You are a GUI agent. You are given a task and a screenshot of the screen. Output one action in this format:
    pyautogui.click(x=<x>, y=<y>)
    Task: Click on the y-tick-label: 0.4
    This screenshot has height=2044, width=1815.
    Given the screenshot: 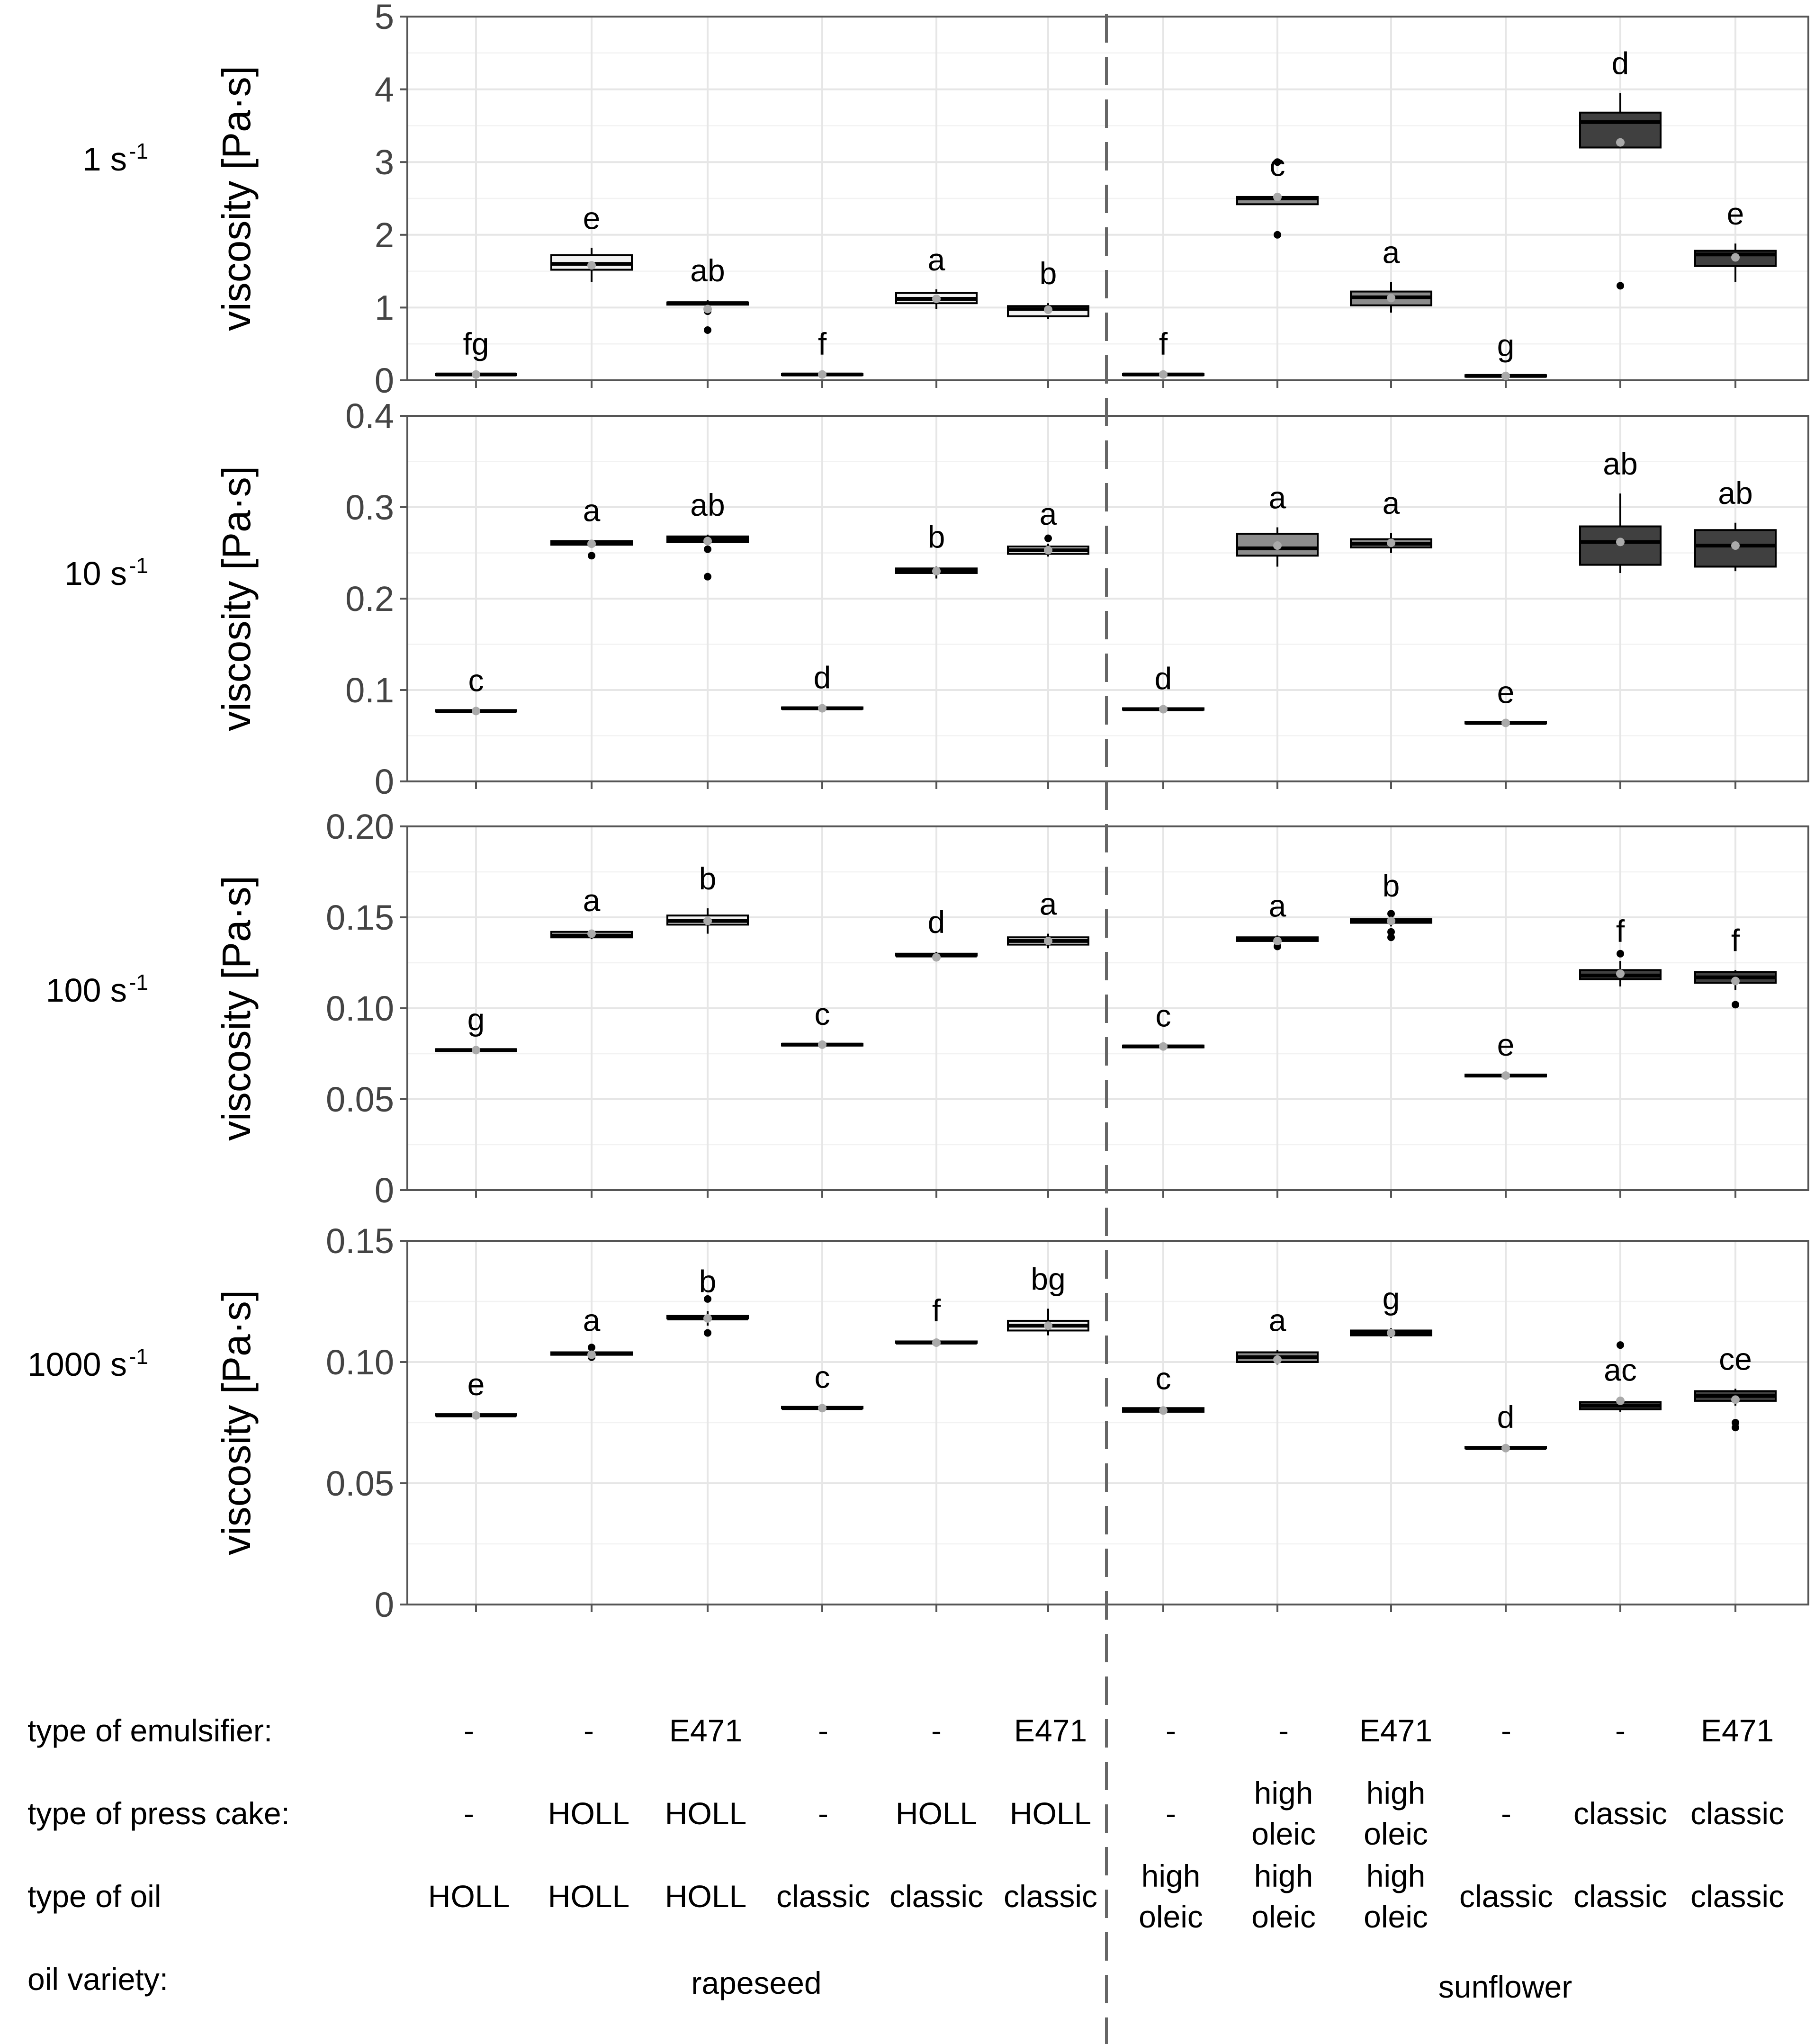 What is the action you would take?
    pyautogui.click(x=369, y=416)
    